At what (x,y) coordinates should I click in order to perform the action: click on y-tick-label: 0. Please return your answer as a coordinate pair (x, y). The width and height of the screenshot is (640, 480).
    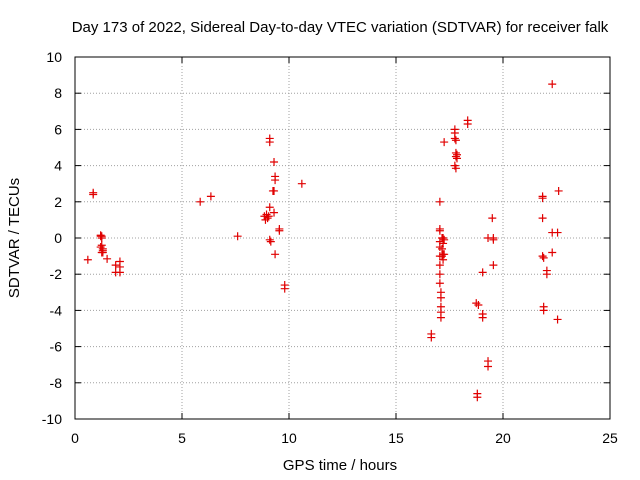
    Looking at the image, I should click on (58, 238).